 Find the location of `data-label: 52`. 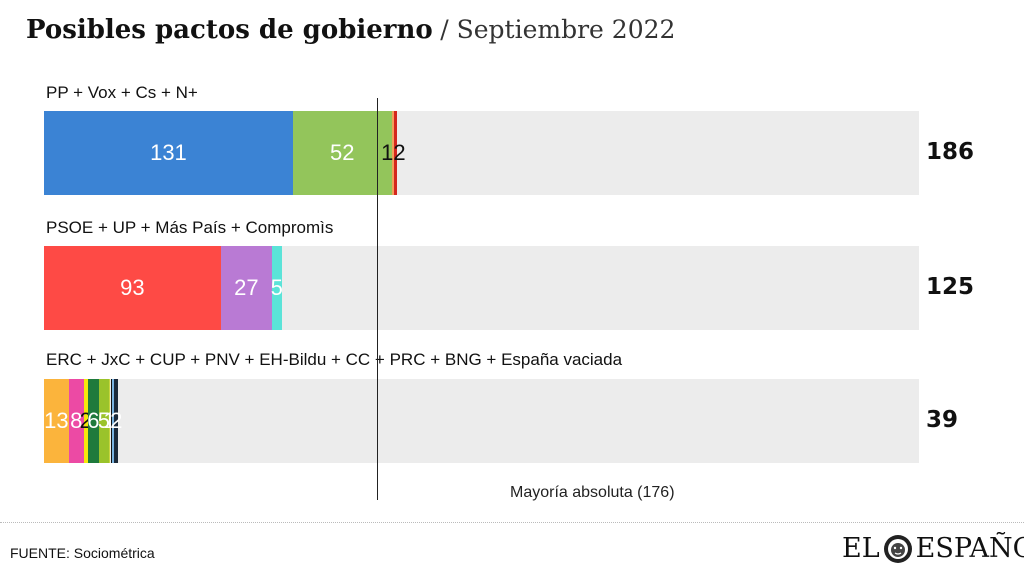

data-label: 52 is located at coordinates (342, 152).